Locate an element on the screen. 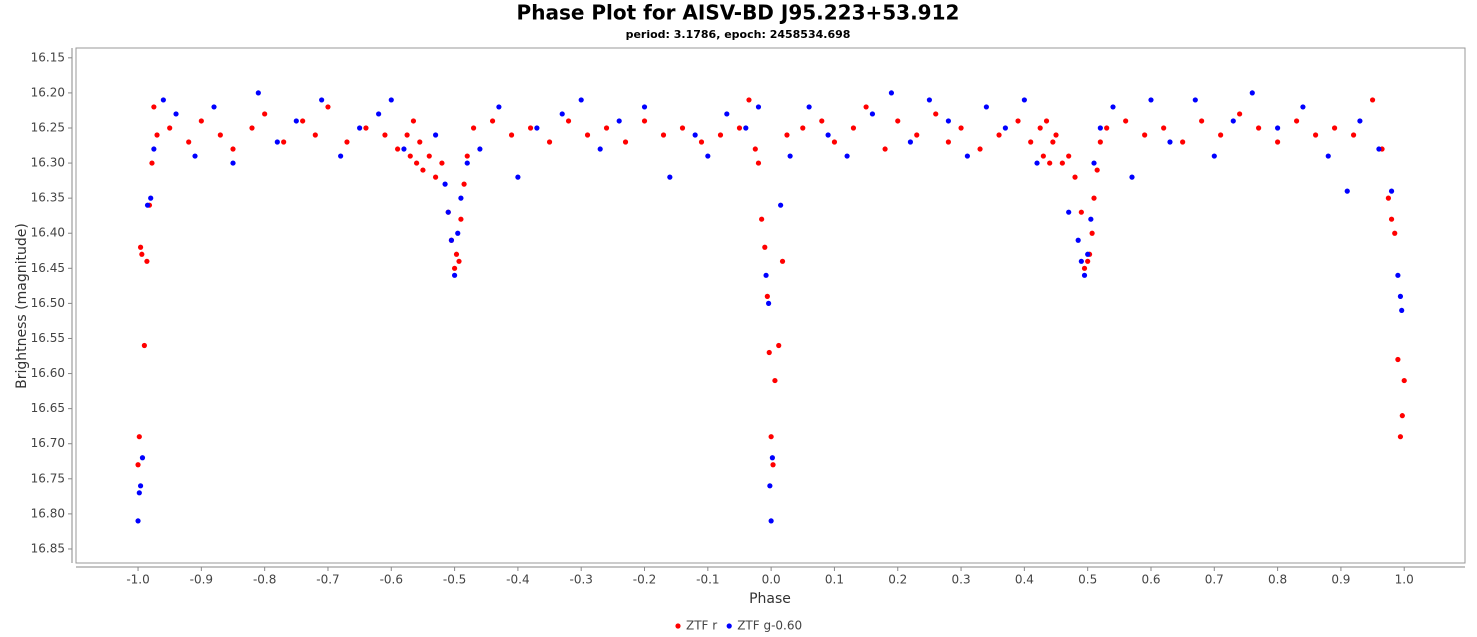 The image size is (1477, 637). x-tick-label: -1.0 is located at coordinates (137, 580).